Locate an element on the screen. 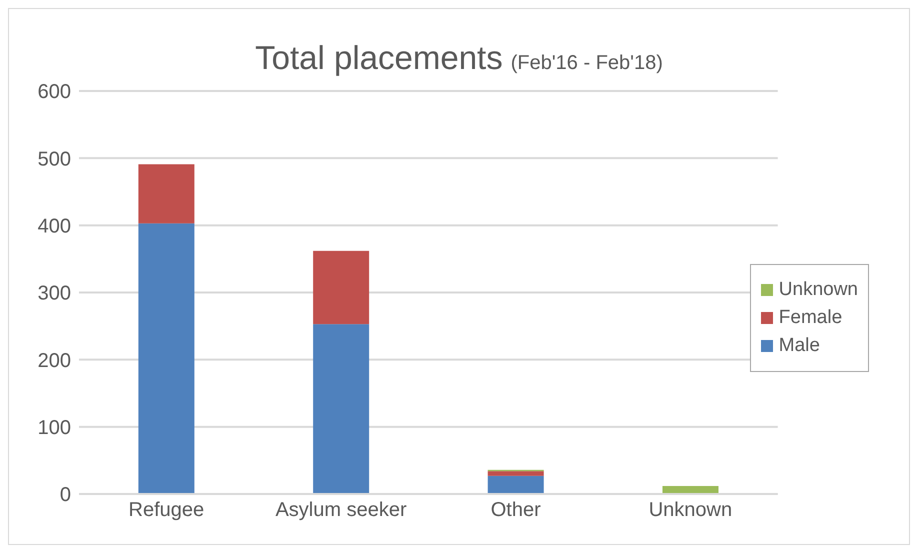  y-tick-label: 500 is located at coordinates (54, 159).